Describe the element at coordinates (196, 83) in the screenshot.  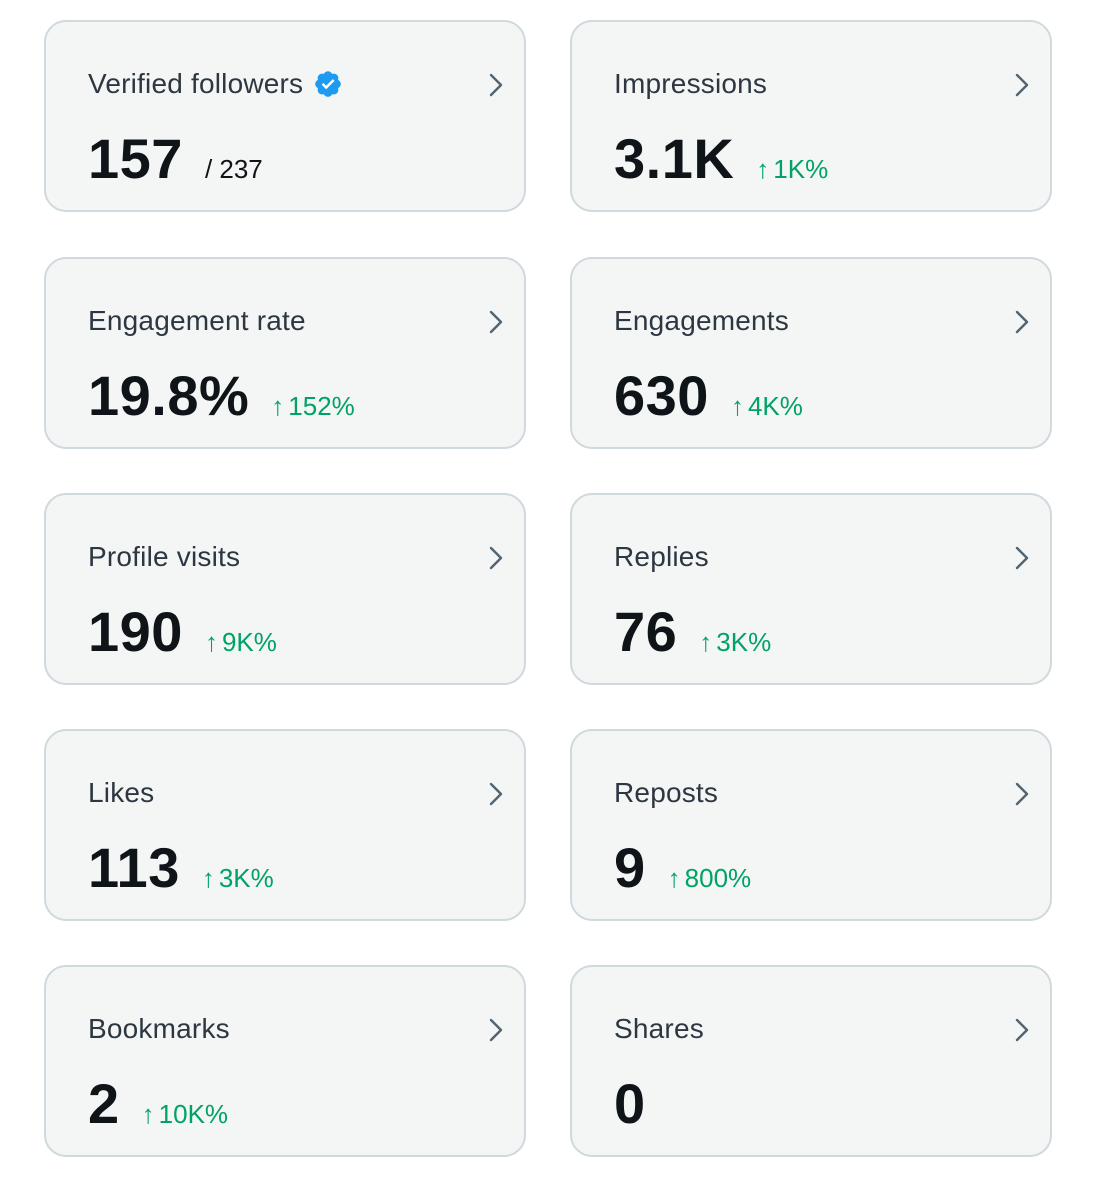
I see `metric-label: Verified followers` at that location.